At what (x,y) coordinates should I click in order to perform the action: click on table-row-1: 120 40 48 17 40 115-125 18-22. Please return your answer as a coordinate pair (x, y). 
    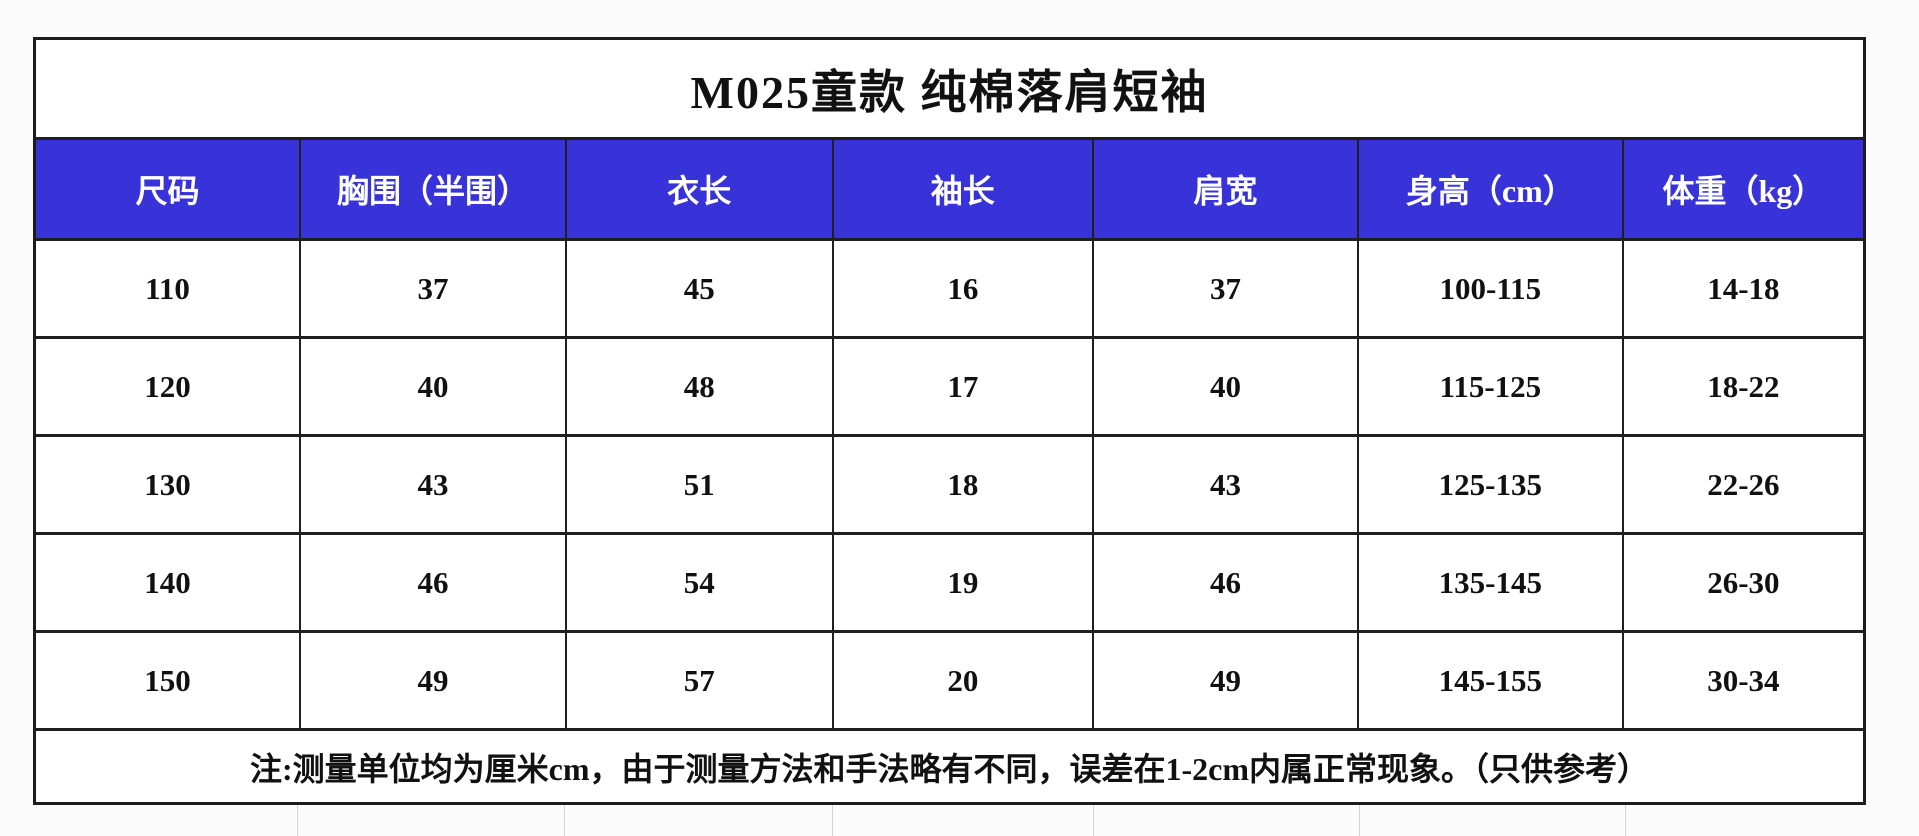
    Looking at the image, I should click on (949, 385).